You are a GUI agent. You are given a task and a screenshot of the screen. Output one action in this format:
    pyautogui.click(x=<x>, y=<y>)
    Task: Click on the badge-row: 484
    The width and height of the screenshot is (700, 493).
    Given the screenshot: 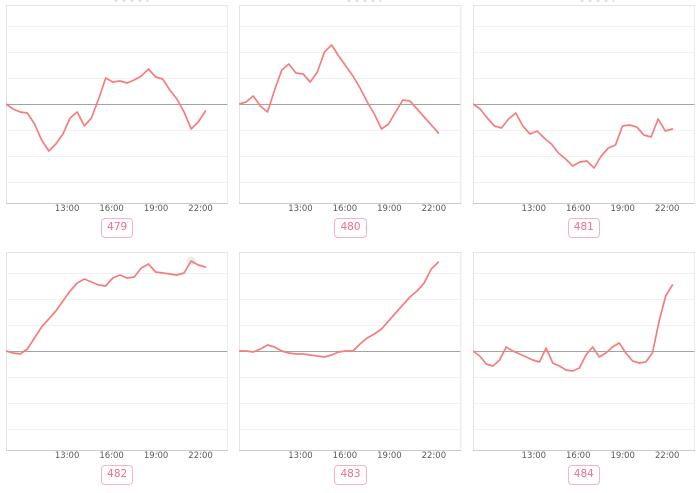 What is the action you would take?
    pyautogui.click(x=584, y=475)
    